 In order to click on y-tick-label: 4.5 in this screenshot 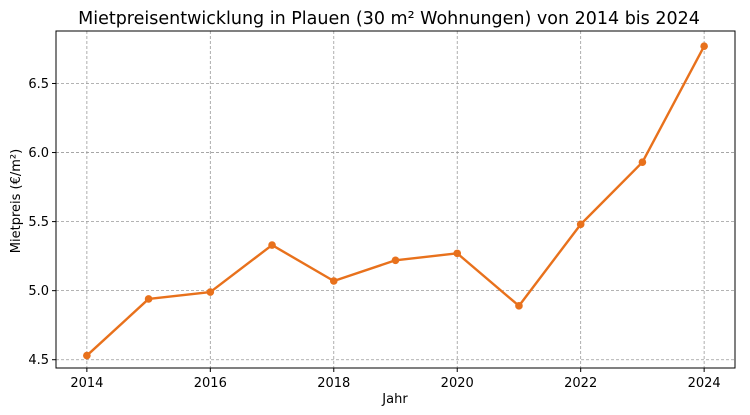, I will do `click(38, 360)`.